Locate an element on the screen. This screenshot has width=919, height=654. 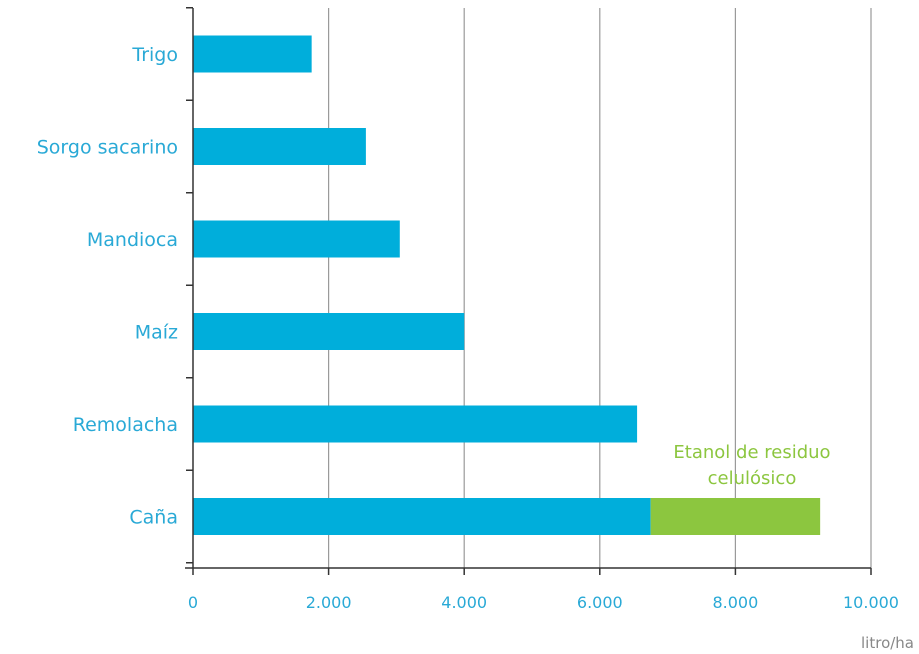
x-unit-label: litro/ha is located at coordinates (887, 643).